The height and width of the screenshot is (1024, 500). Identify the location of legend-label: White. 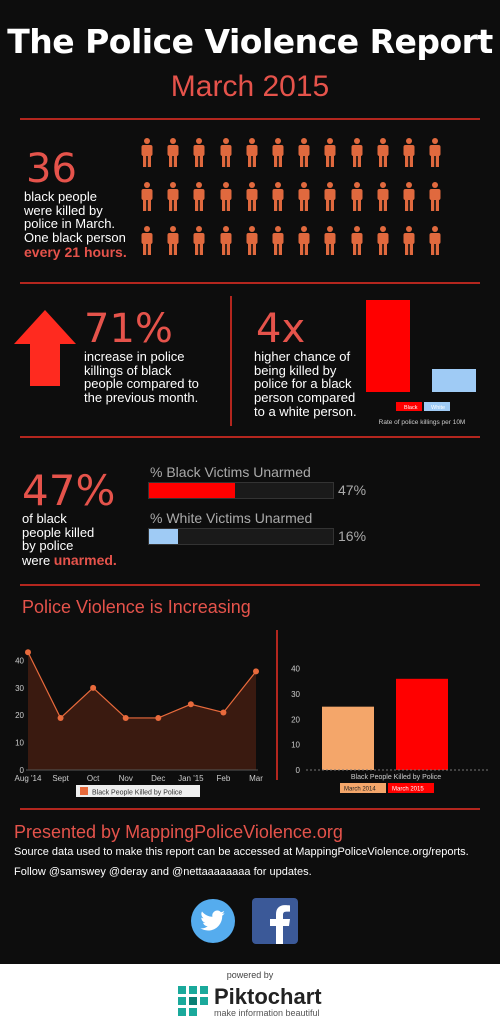
(438, 408).